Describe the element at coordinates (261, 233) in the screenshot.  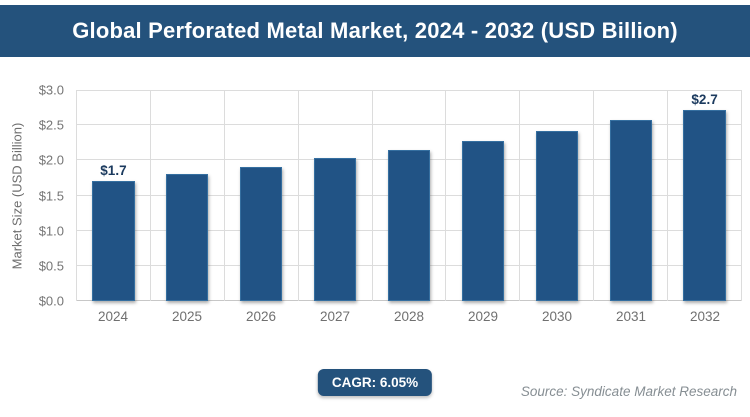
I see `bar-2026` at that location.